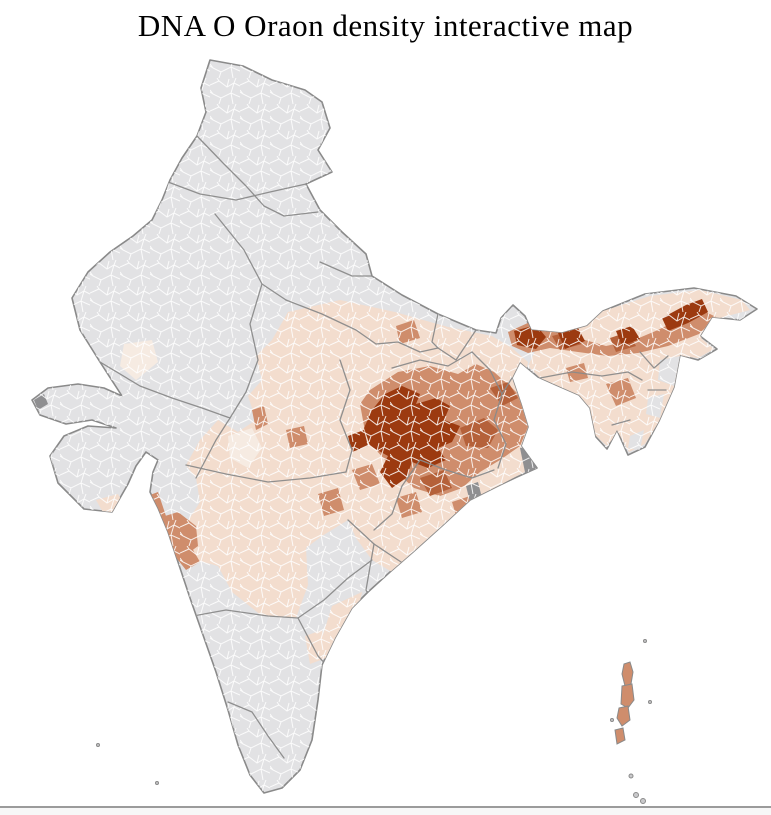 This screenshot has width=771, height=815. Describe the element at coordinates (623, 716) in the screenshot. I see `south-andaman-island` at that location.